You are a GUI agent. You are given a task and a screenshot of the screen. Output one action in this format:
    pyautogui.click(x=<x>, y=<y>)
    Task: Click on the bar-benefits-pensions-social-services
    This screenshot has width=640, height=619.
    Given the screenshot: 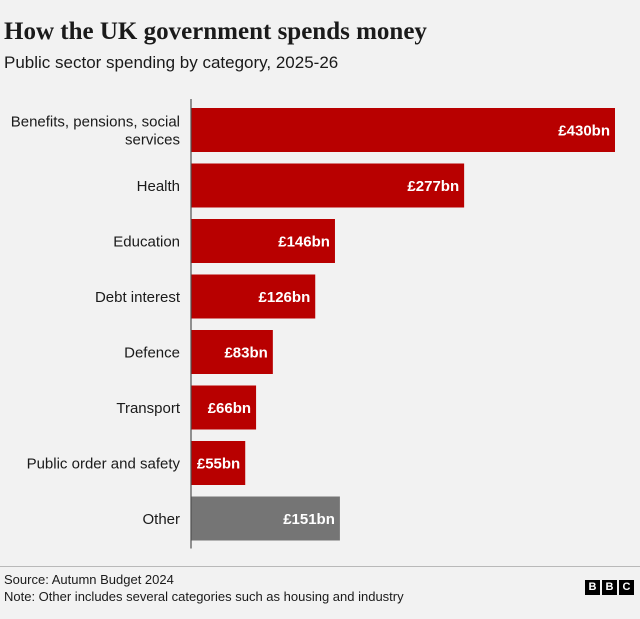 What is the action you would take?
    pyautogui.click(x=403, y=130)
    